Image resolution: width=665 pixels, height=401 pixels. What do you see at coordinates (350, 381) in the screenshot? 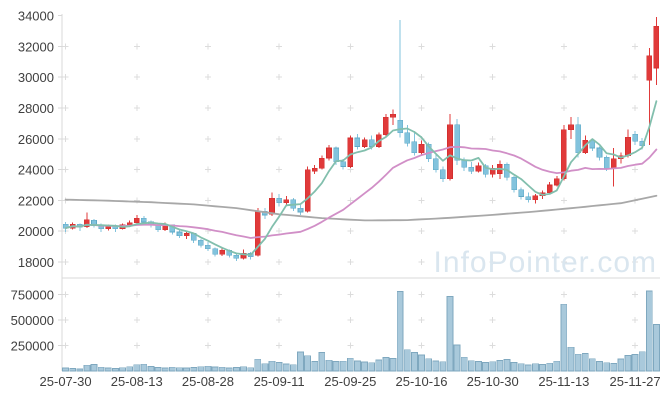
I see `date-tick-label: 25-09-25` at bounding box center [350, 381].